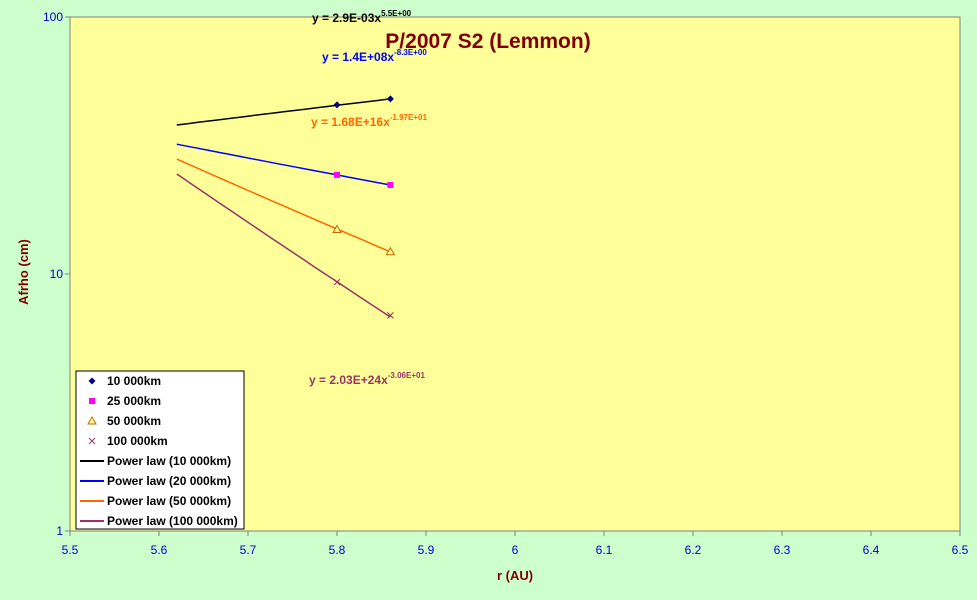  What do you see at coordinates (59, 531) in the screenshot?
I see `y-tick-label: 1` at bounding box center [59, 531].